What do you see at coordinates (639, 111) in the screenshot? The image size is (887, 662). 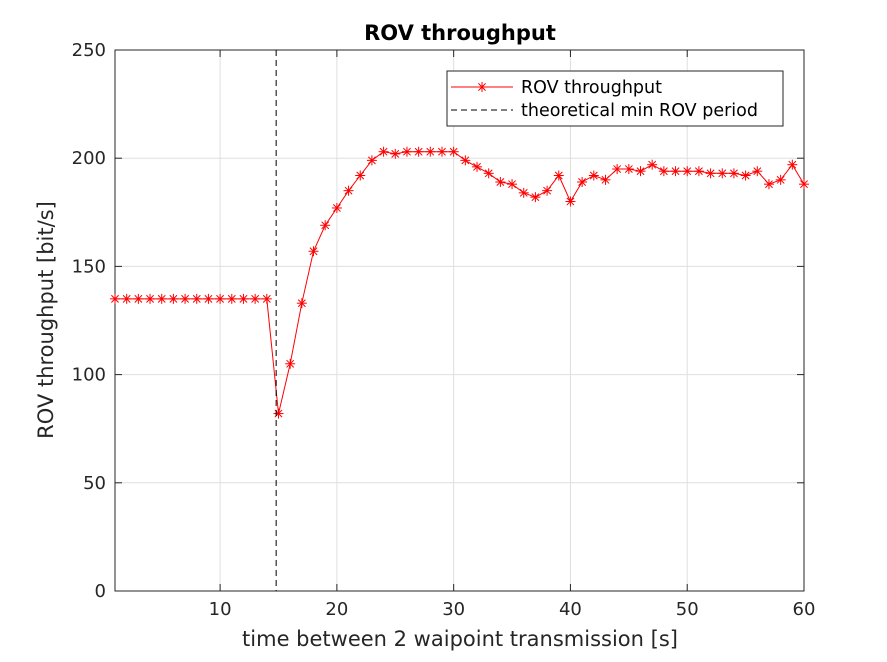 I see `legend-label-theoretical-min: theoretical min ROV period` at bounding box center [639, 111].